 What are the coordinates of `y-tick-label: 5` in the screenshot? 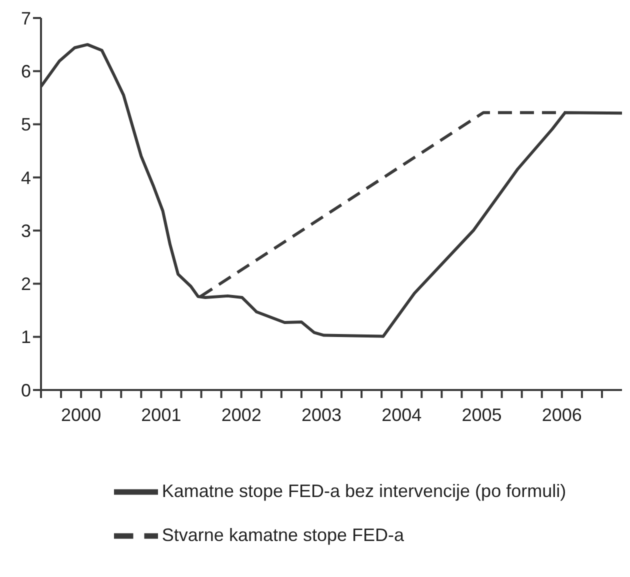 It's located at (25, 124).